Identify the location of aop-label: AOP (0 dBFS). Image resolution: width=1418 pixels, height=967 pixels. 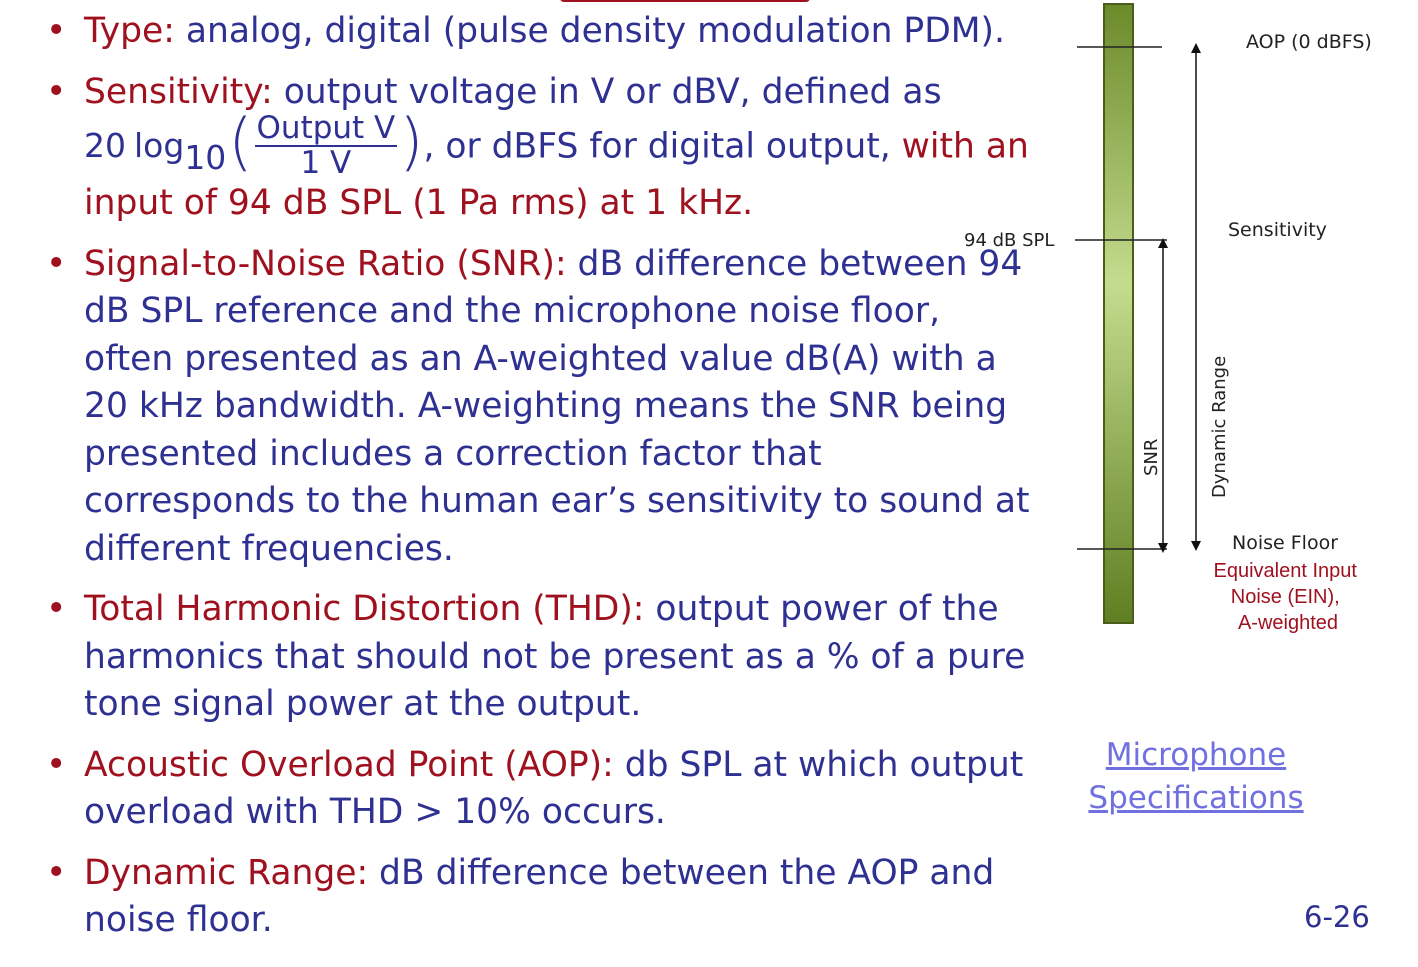
(1309, 42).